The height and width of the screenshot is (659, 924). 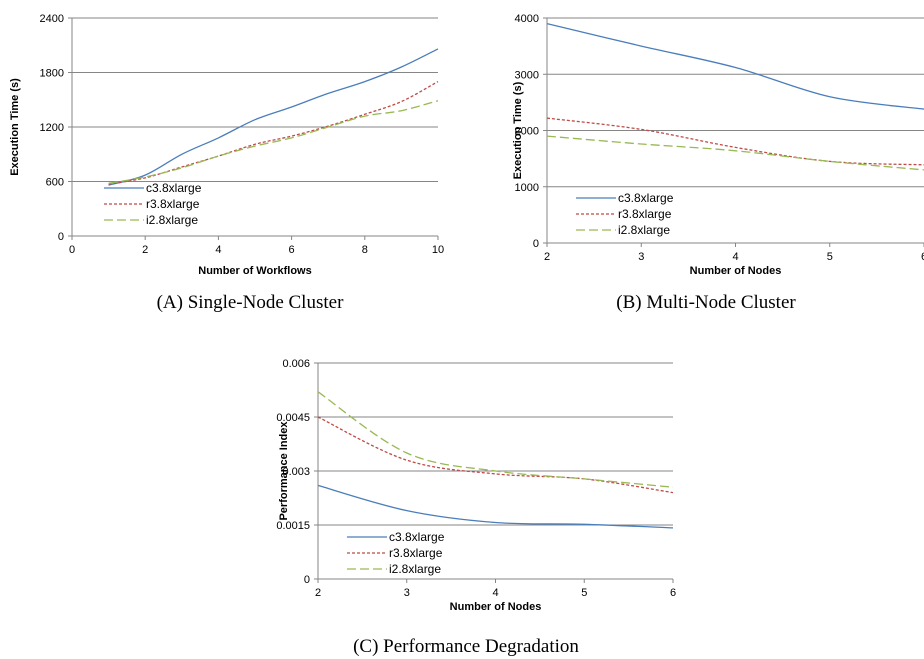 I want to click on y-tick-label: 1200, so click(x=52, y=128).